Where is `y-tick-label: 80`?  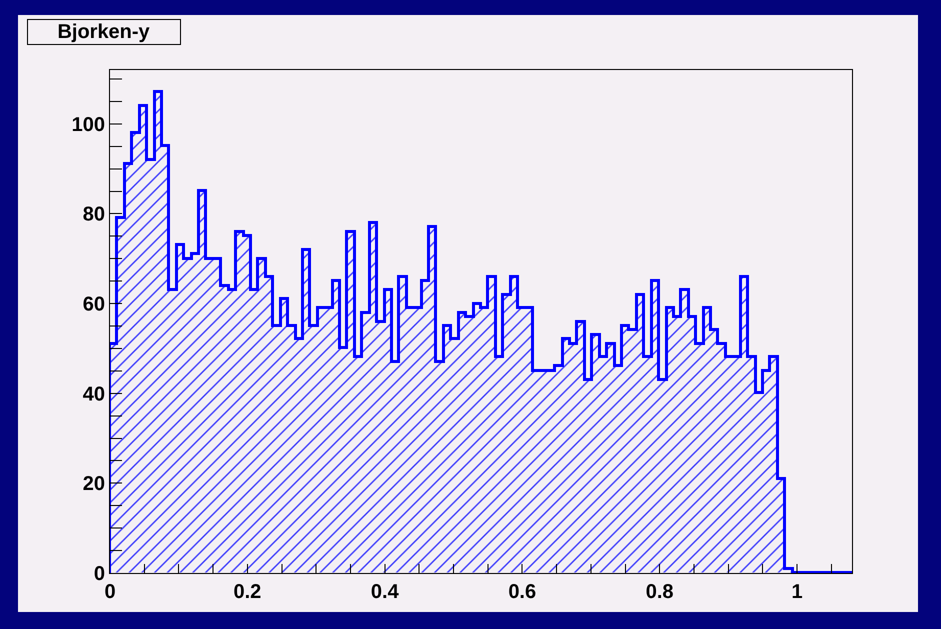 y-tick-label: 80 is located at coordinates (93, 215).